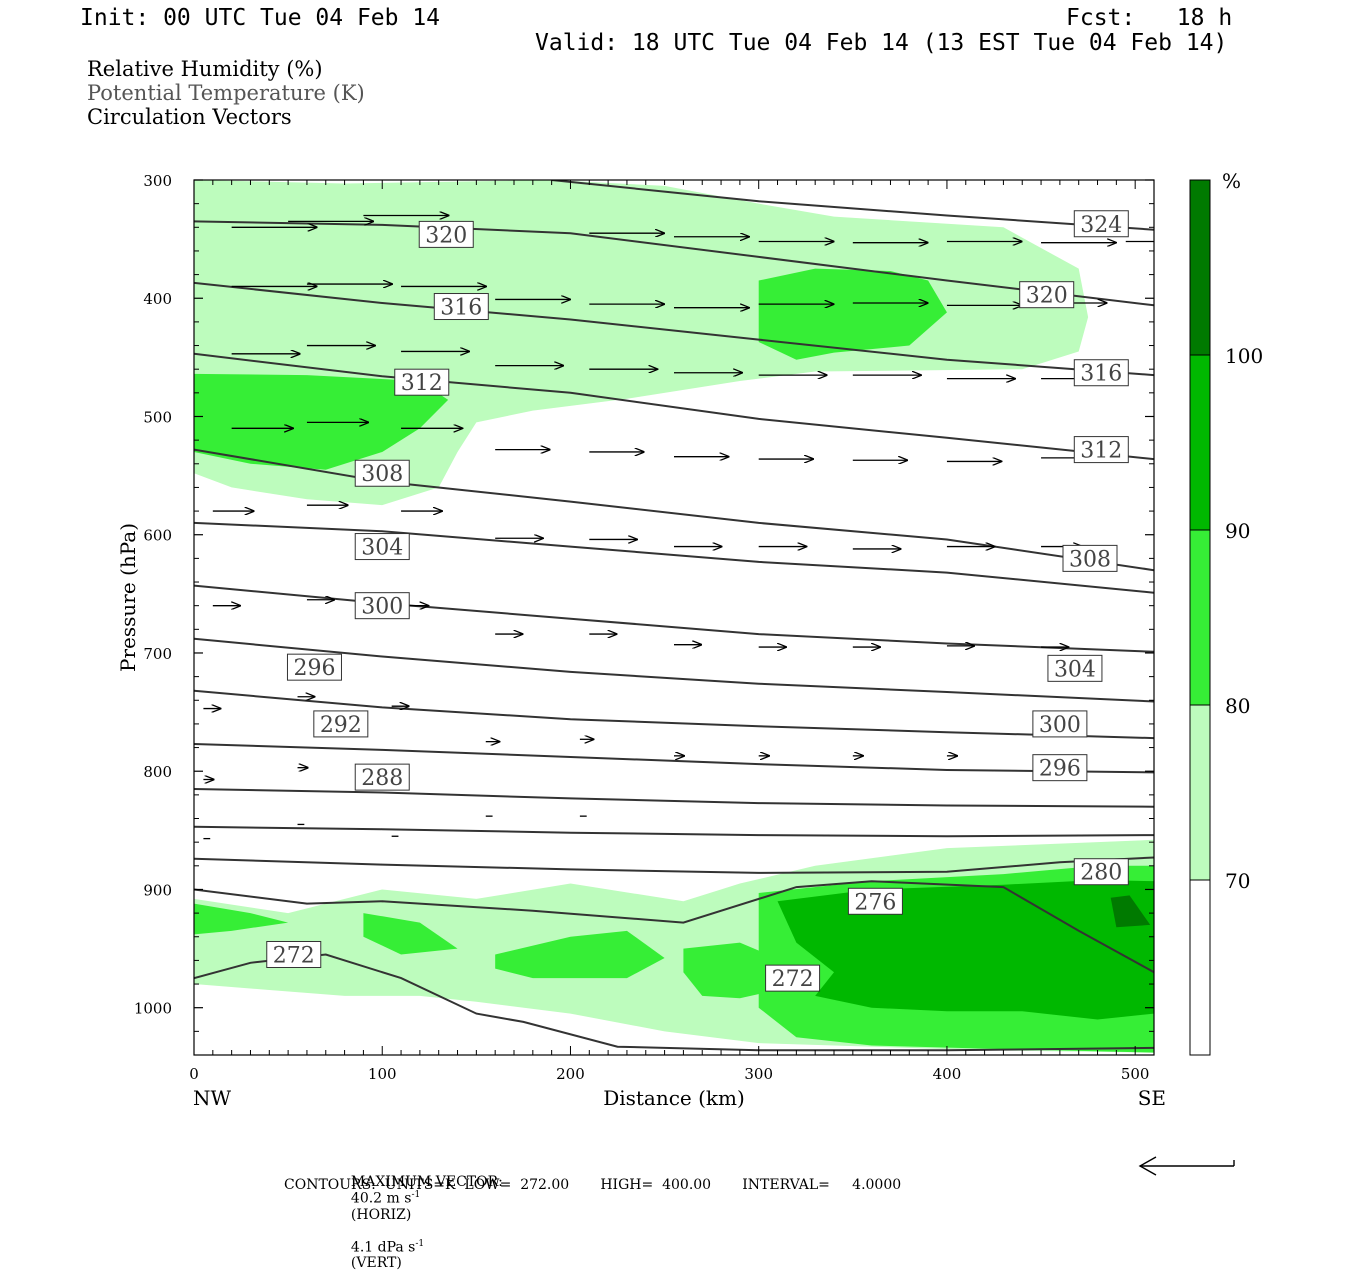 This screenshot has height=1271, width=1350. I want to click on rh-title: Relative Humidity (%), so click(205, 69).